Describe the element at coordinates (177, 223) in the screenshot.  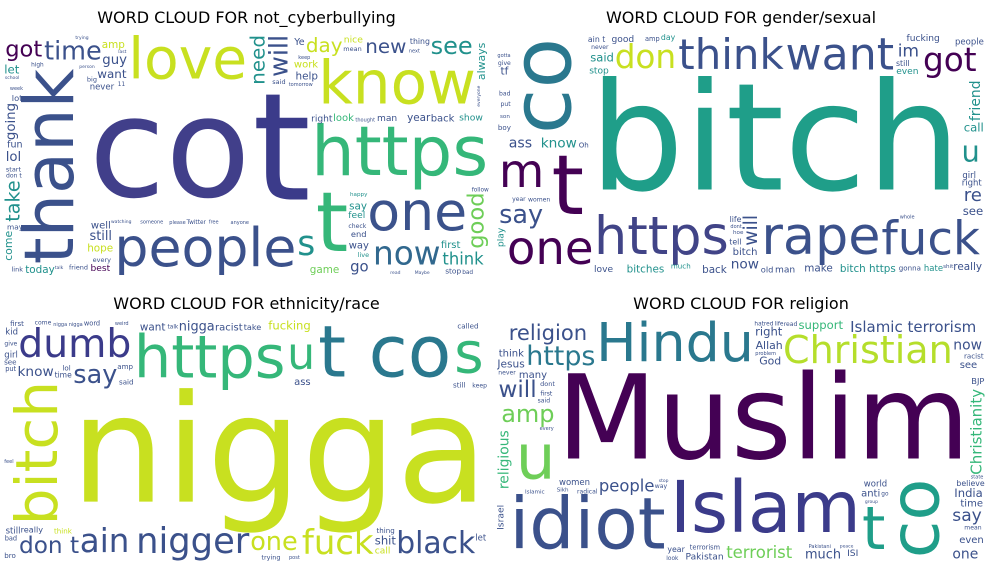
I see `word-please: please` at that location.